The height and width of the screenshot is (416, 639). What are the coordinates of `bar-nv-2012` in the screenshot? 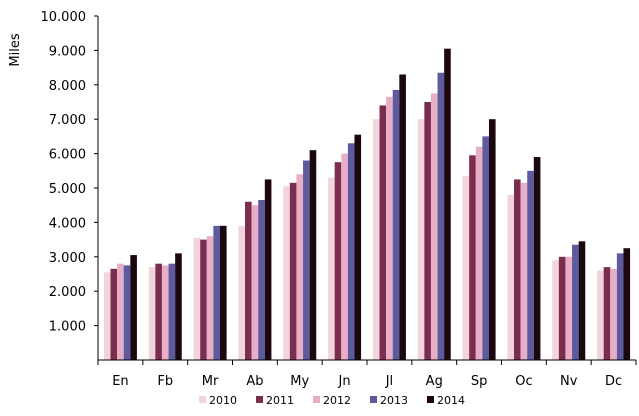 It's located at (569, 308).